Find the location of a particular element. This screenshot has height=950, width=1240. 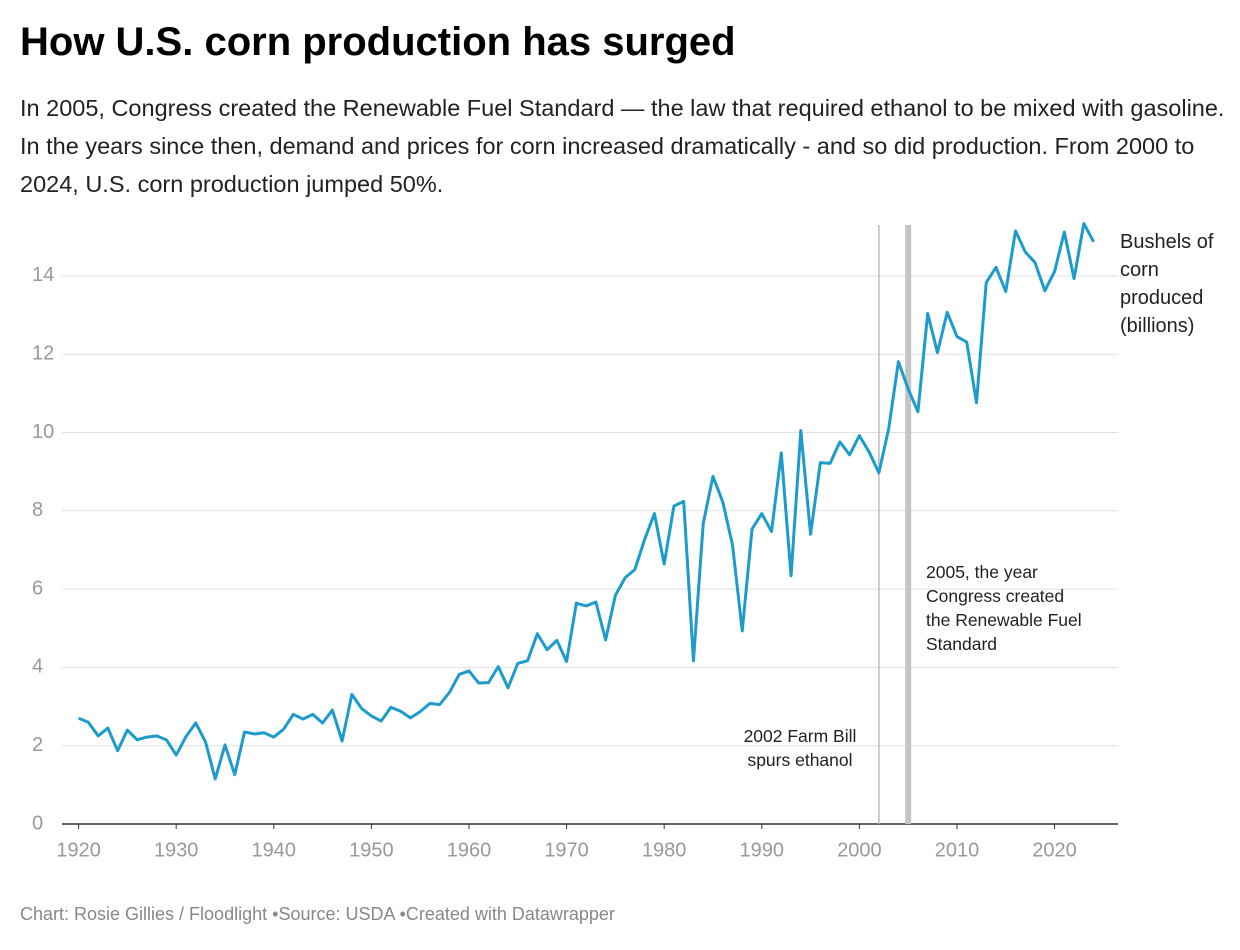

credit: Chart: Rosie Gillies / Floodlight is located at coordinates (144, 914).